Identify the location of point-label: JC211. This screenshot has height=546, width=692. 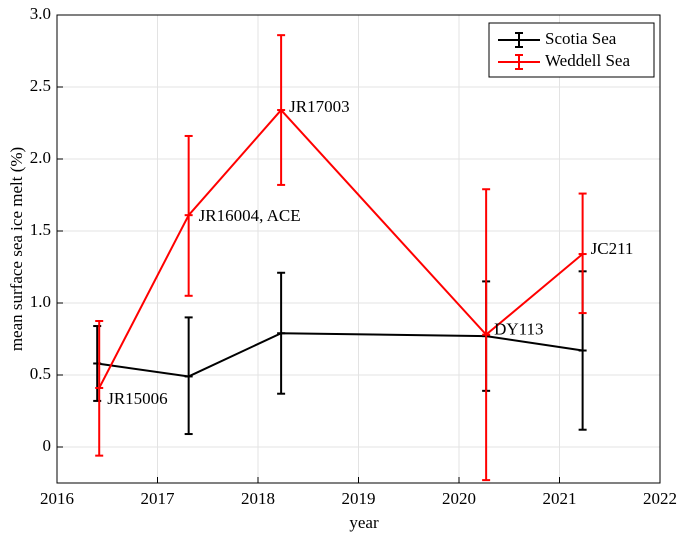
(612, 248).